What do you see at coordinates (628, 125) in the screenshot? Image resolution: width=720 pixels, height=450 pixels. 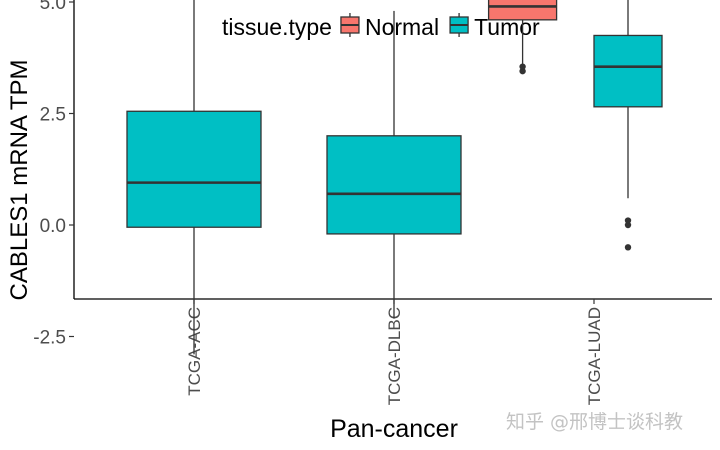 I see `box-tumor-tcga-luad` at bounding box center [628, 125].